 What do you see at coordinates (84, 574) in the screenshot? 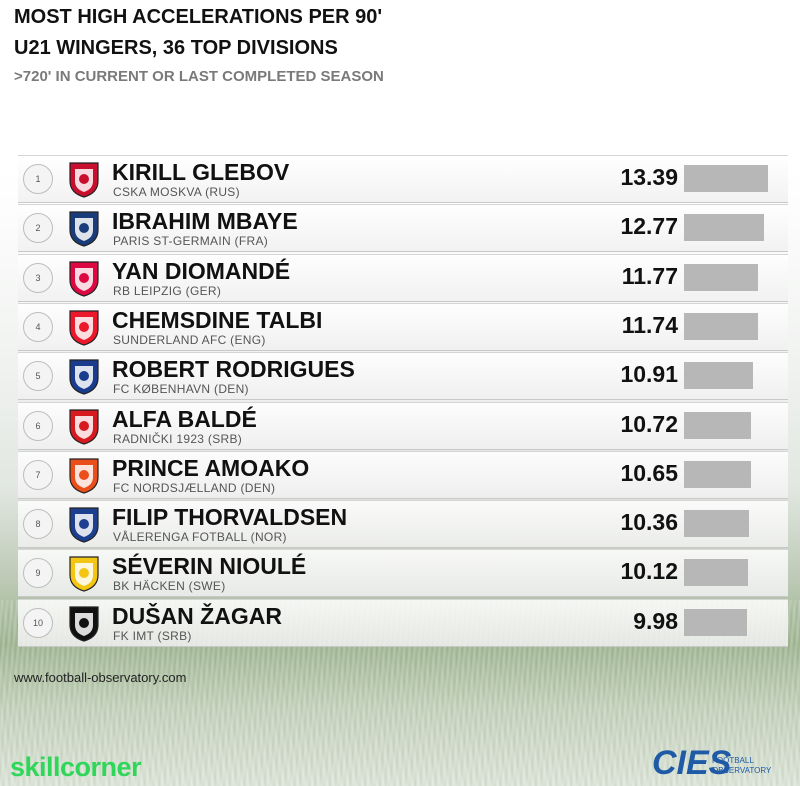
I see `hacken-crest-icon` at bounding box center [84, 574].